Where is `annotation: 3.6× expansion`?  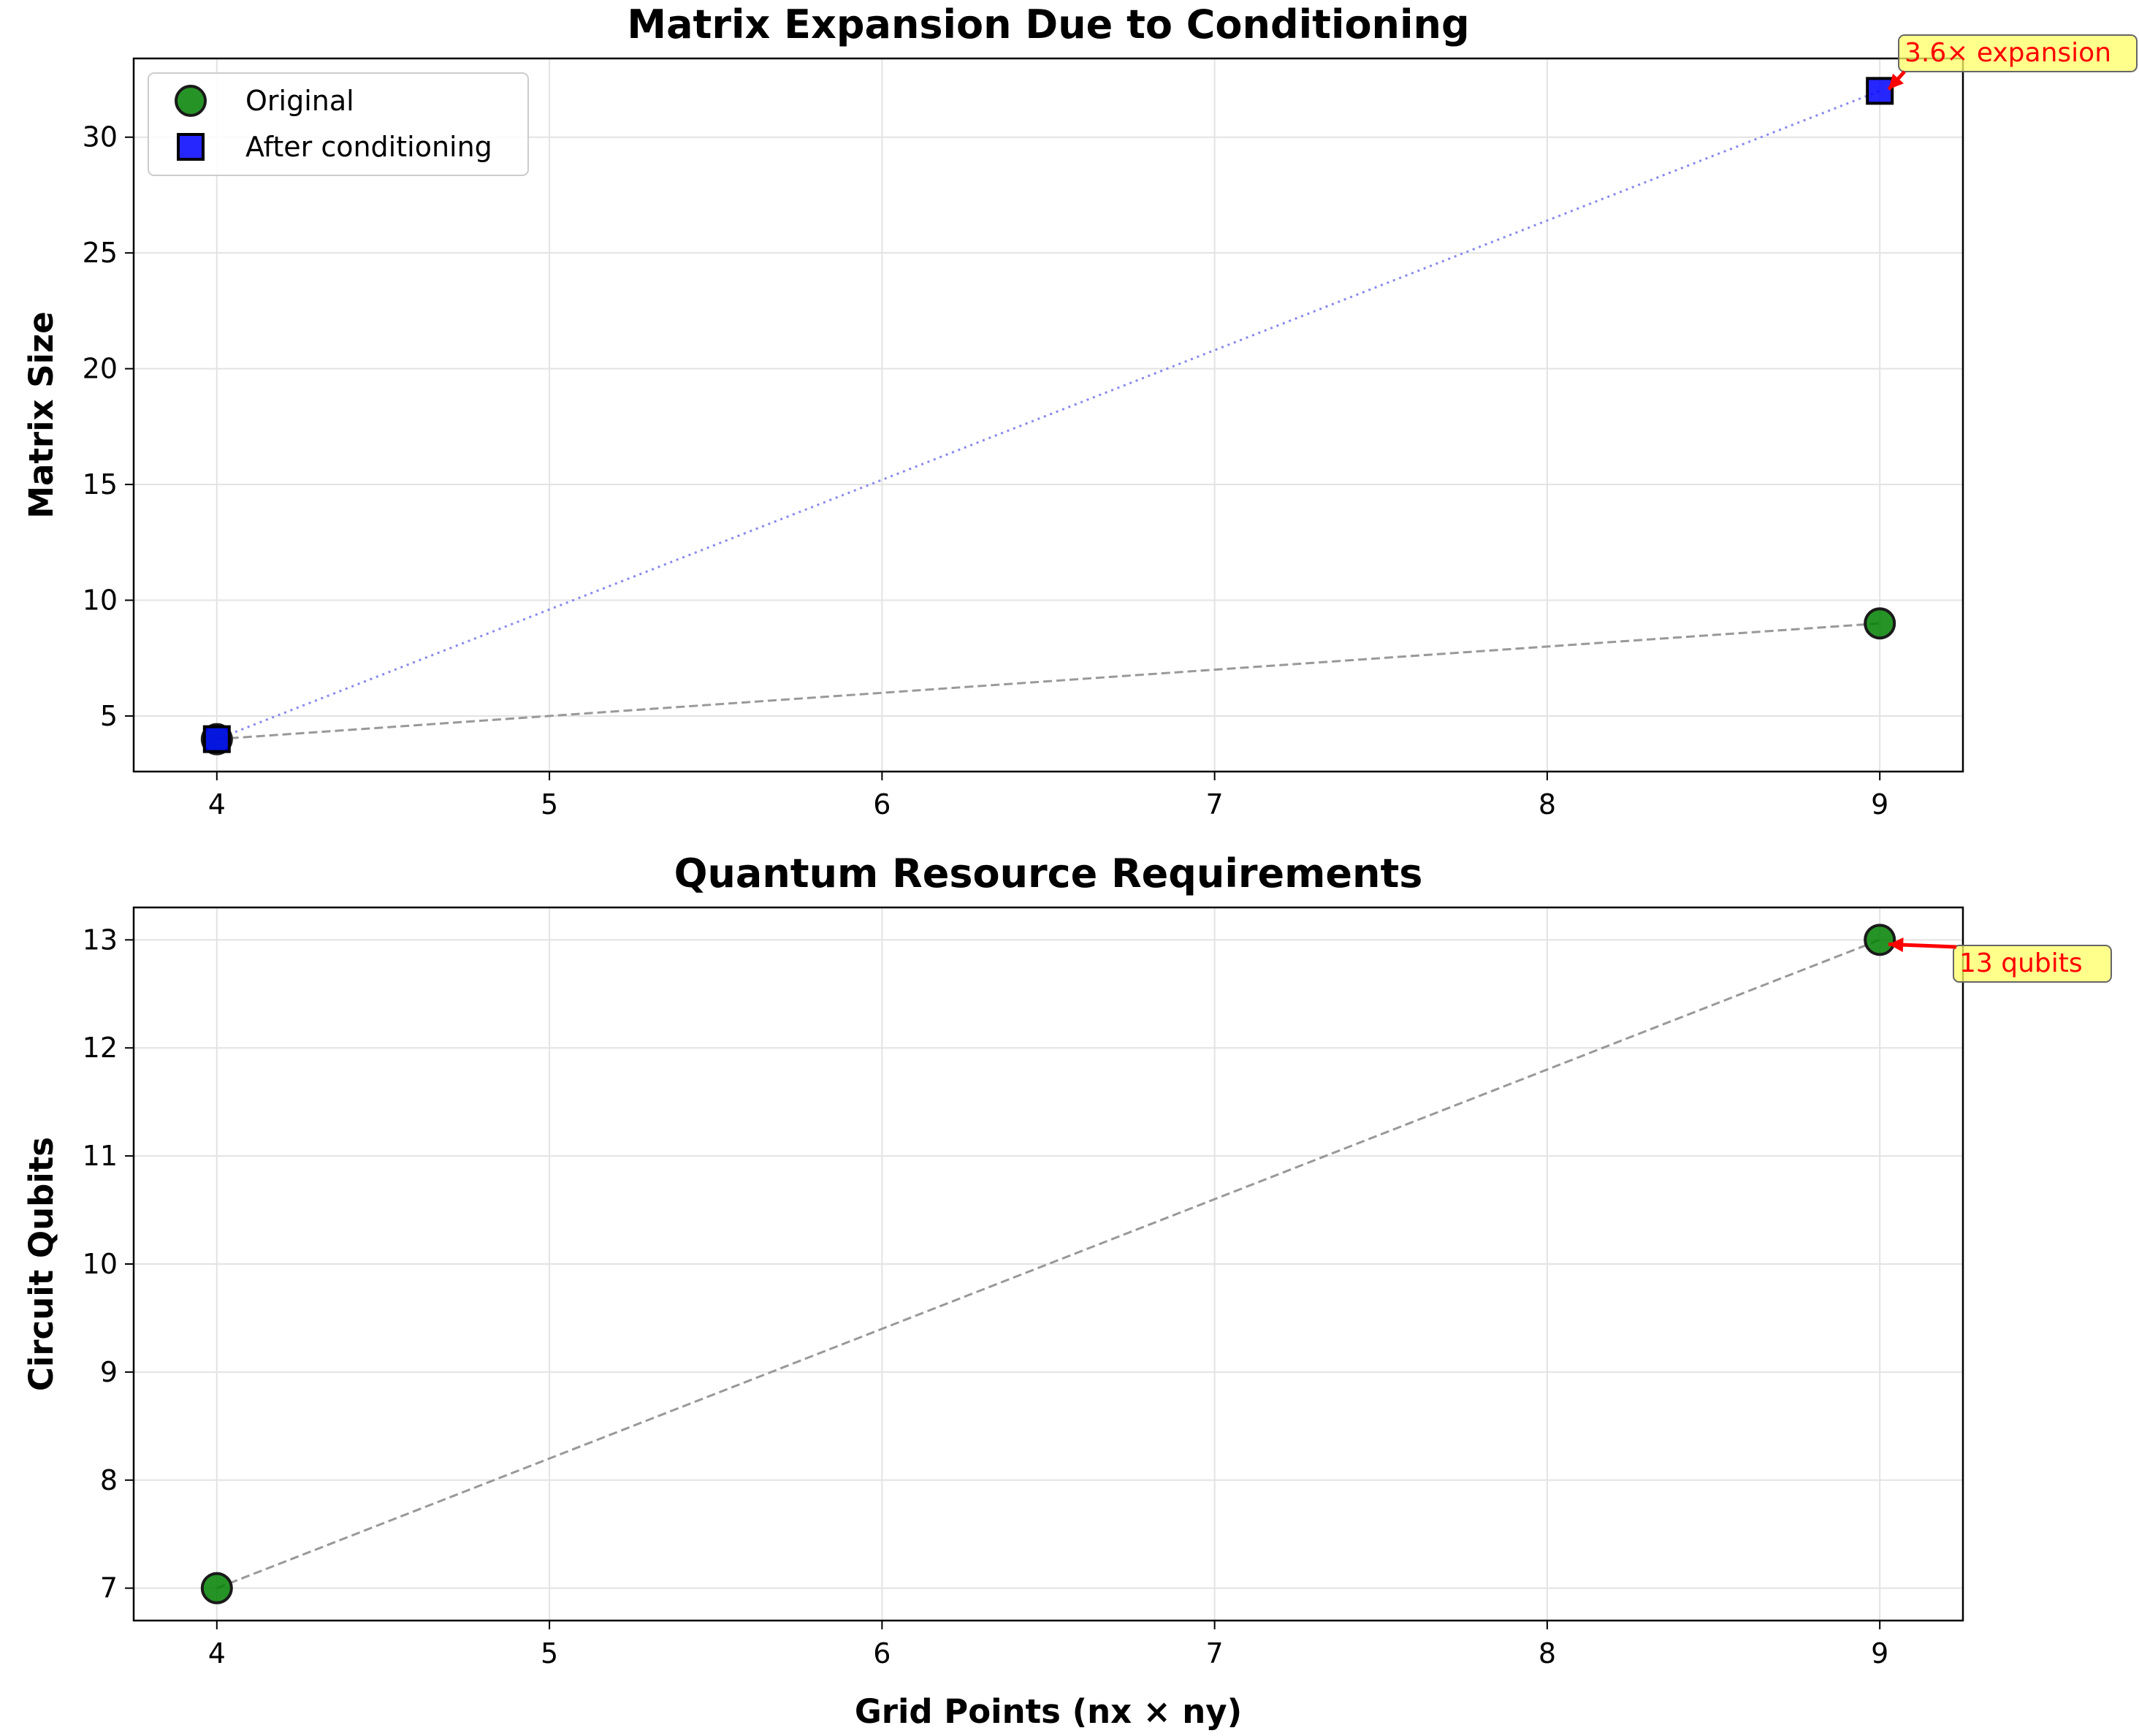
annotation: 3.6× expansion is located at coordinates (2013, 62).